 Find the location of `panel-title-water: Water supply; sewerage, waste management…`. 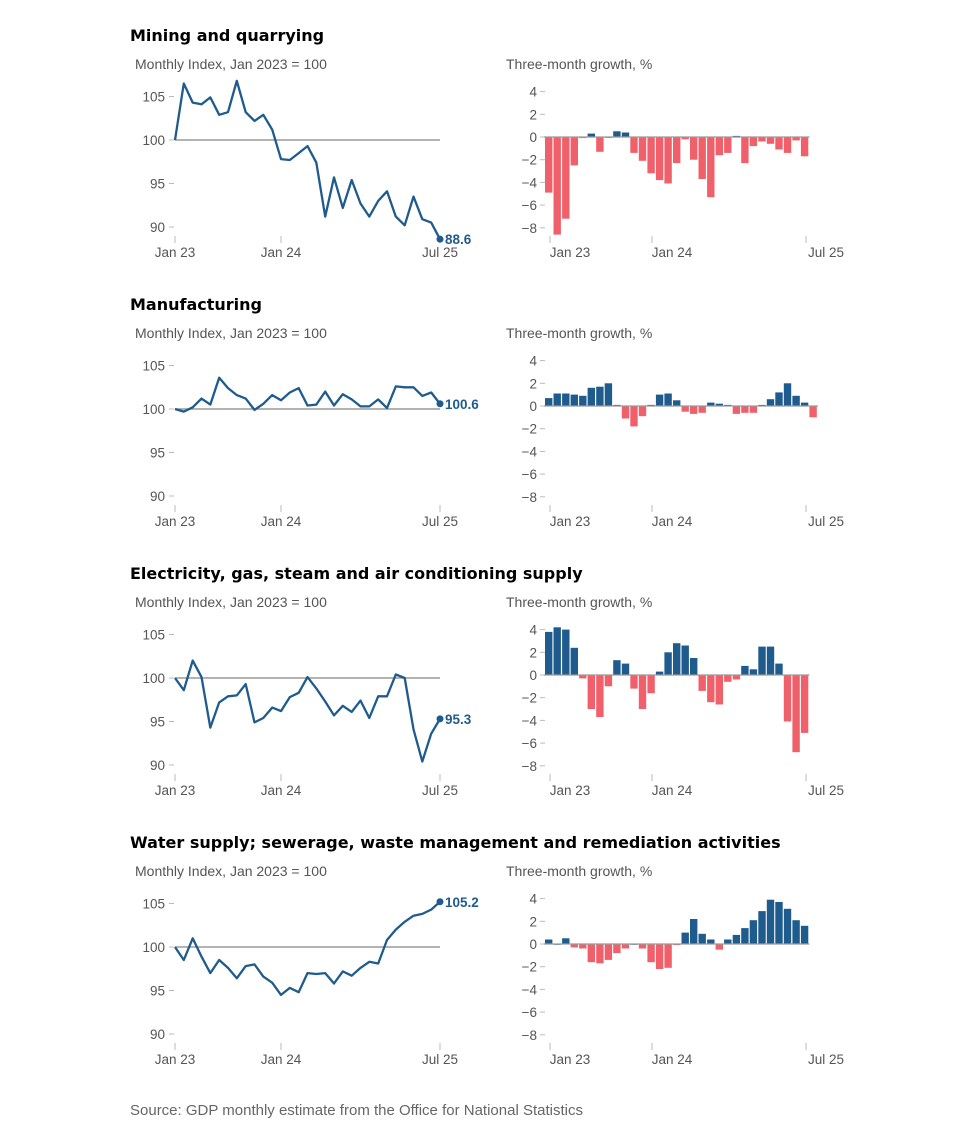

panel-title-water: Water supply; sewerage, waste management… is located at coordinates (455, 842).